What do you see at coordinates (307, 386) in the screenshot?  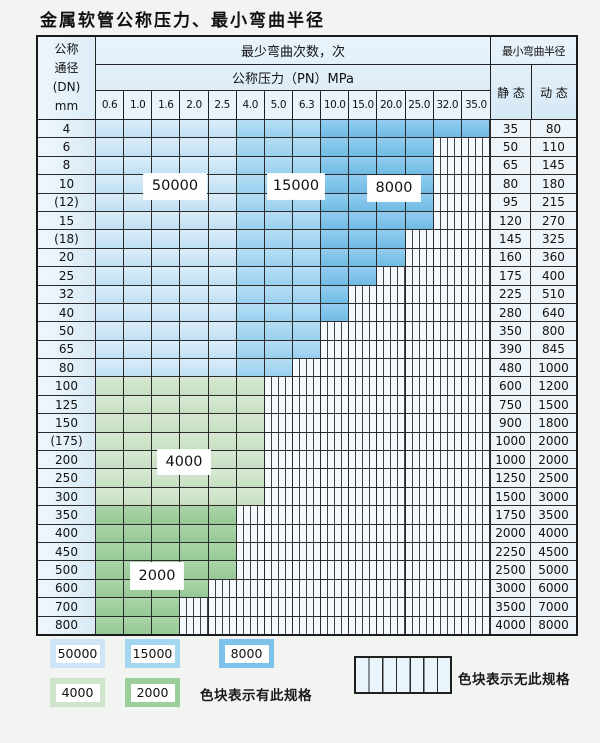 I see `table-row: 100 600 1200` at bounding box center [307, 386].